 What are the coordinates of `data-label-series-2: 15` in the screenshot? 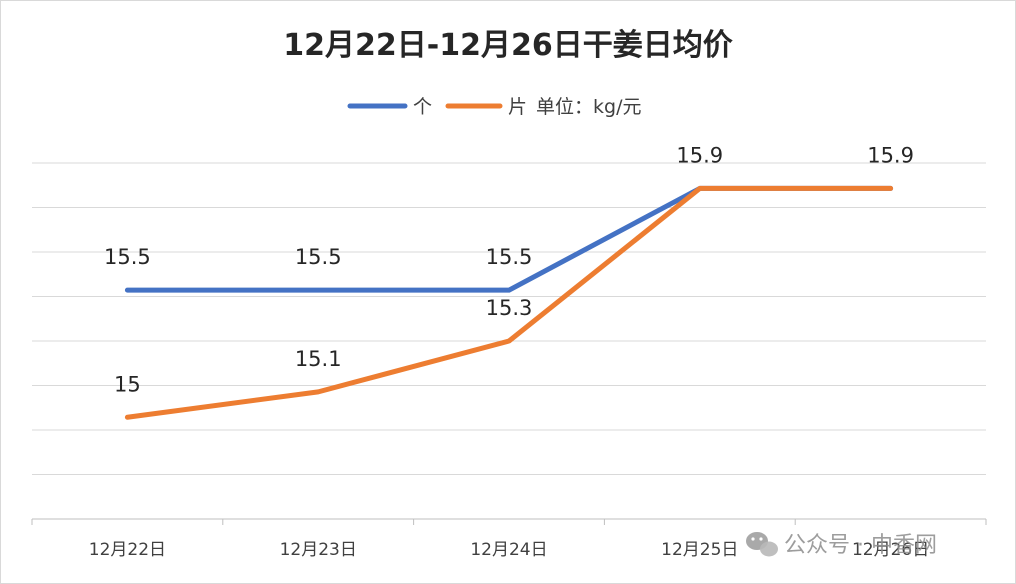 It's located at (127, 384).